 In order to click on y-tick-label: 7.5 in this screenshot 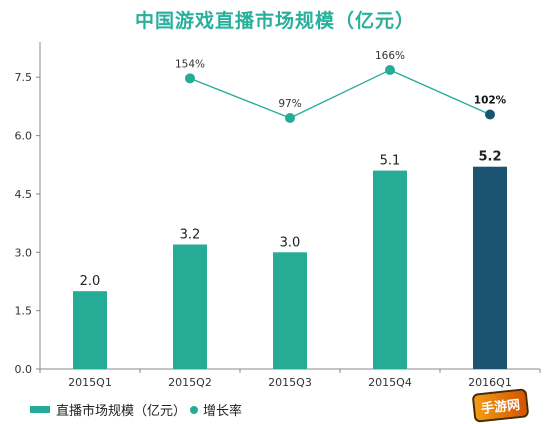, I will do `click(24, 77)`.